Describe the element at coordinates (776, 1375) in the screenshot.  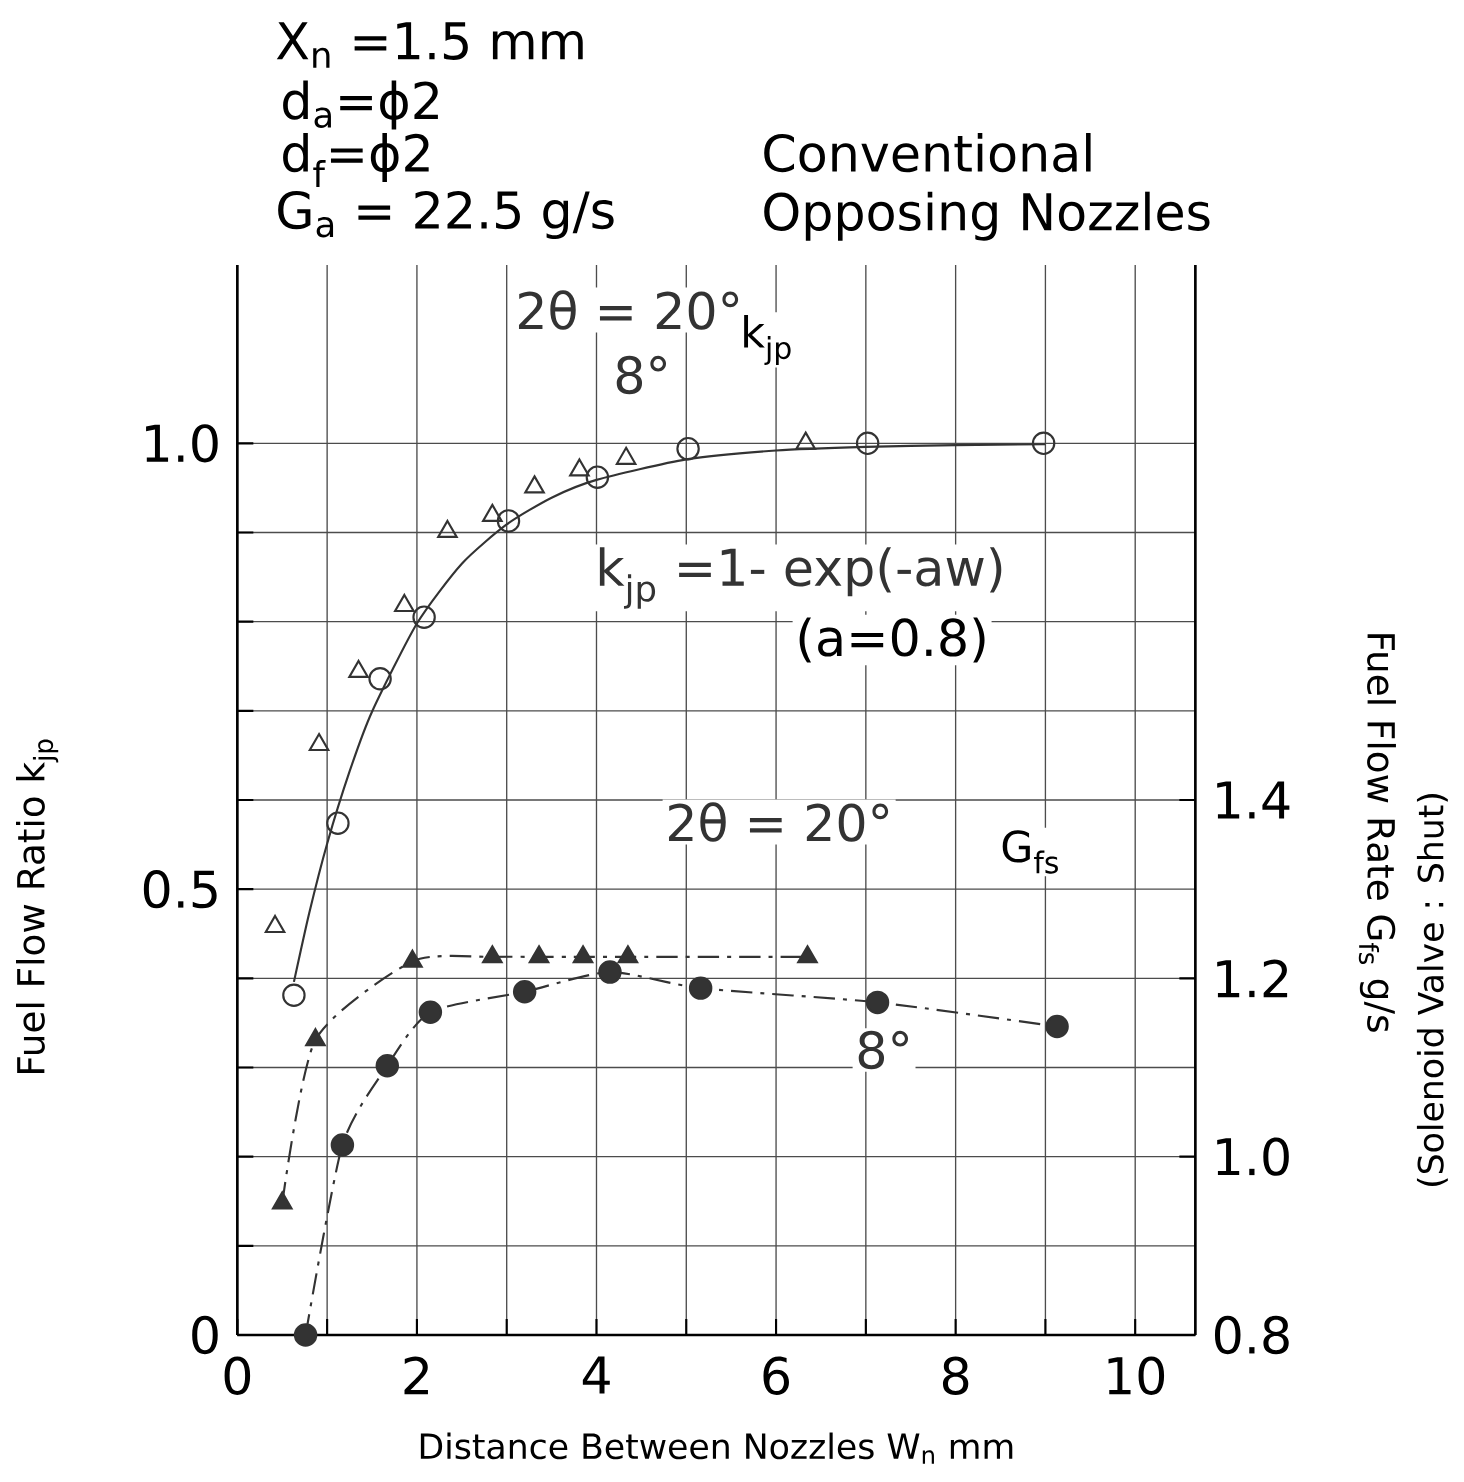
I see `x-tick-label: 6` at that location.